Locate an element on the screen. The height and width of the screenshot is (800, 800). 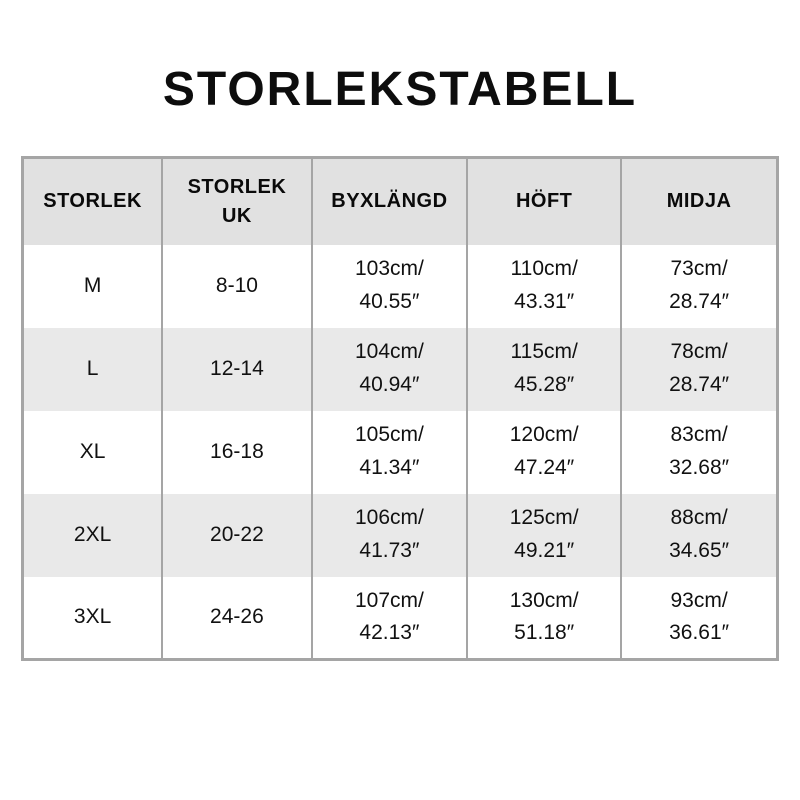
cell-byxlangd: 105cm/ 41.34″ is located at coordinates (389, 452).